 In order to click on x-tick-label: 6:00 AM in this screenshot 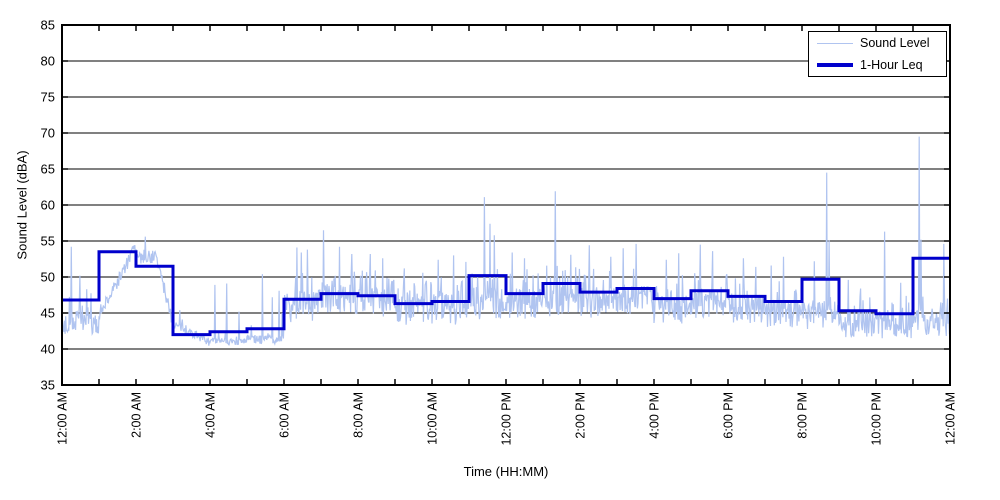, I will do `click(285, 415)`.